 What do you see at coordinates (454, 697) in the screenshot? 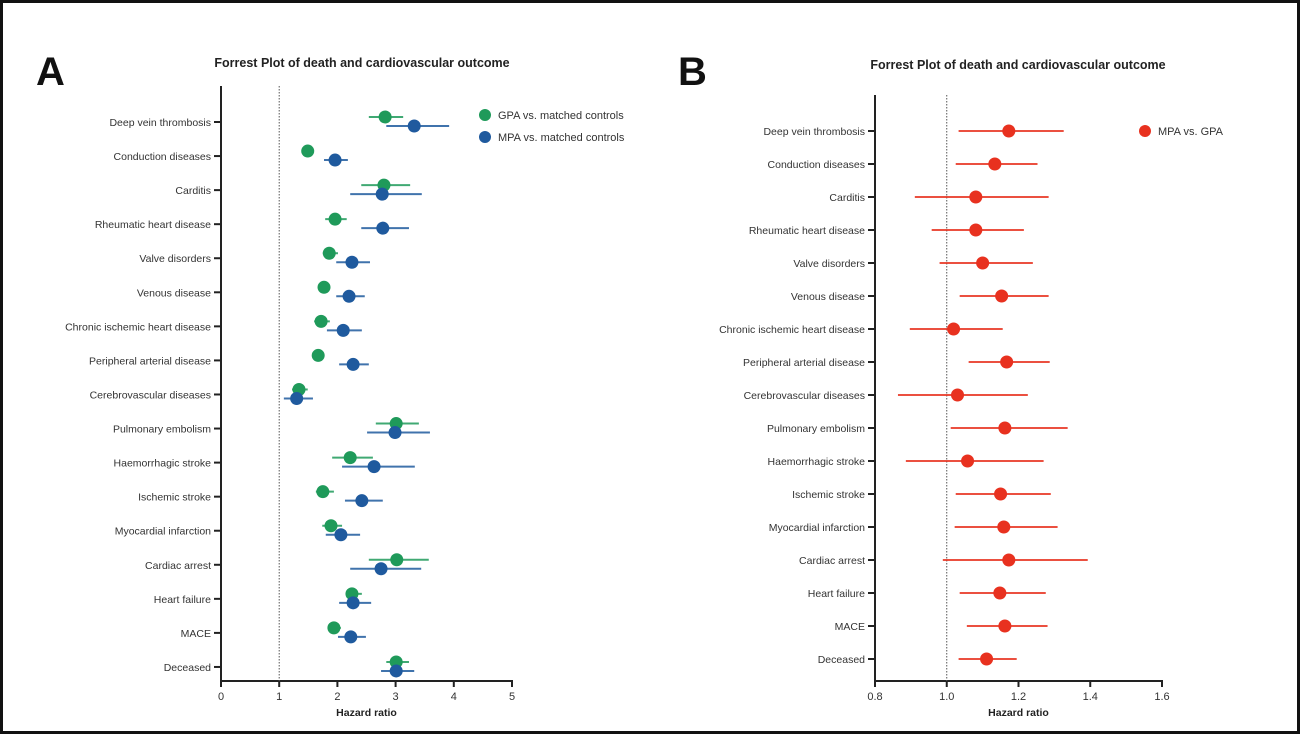
I see `x-tick-label-a: 4` at bounding box center [454, 697].